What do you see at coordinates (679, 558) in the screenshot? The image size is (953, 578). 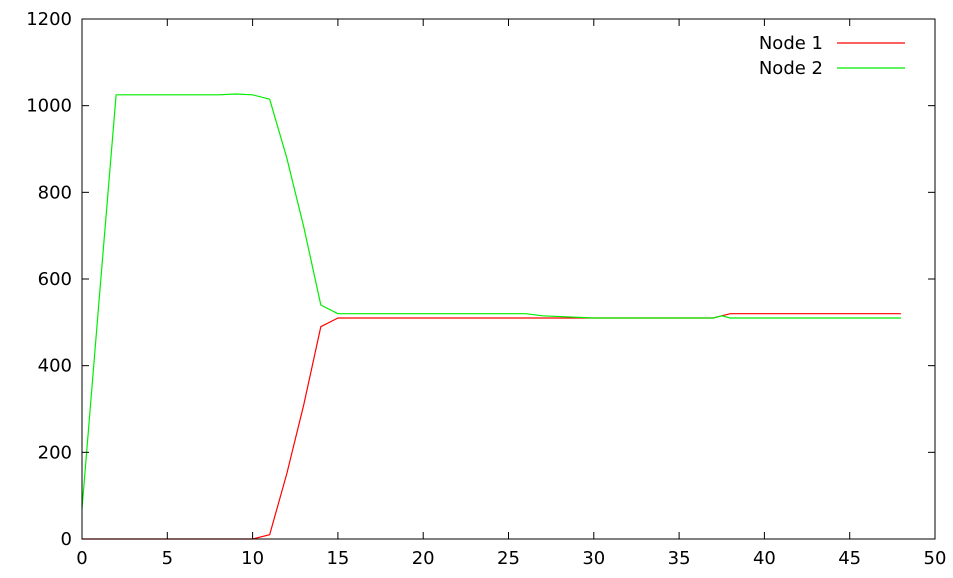 I see `x-tick-label: 35` at bounding box center [679, 558].